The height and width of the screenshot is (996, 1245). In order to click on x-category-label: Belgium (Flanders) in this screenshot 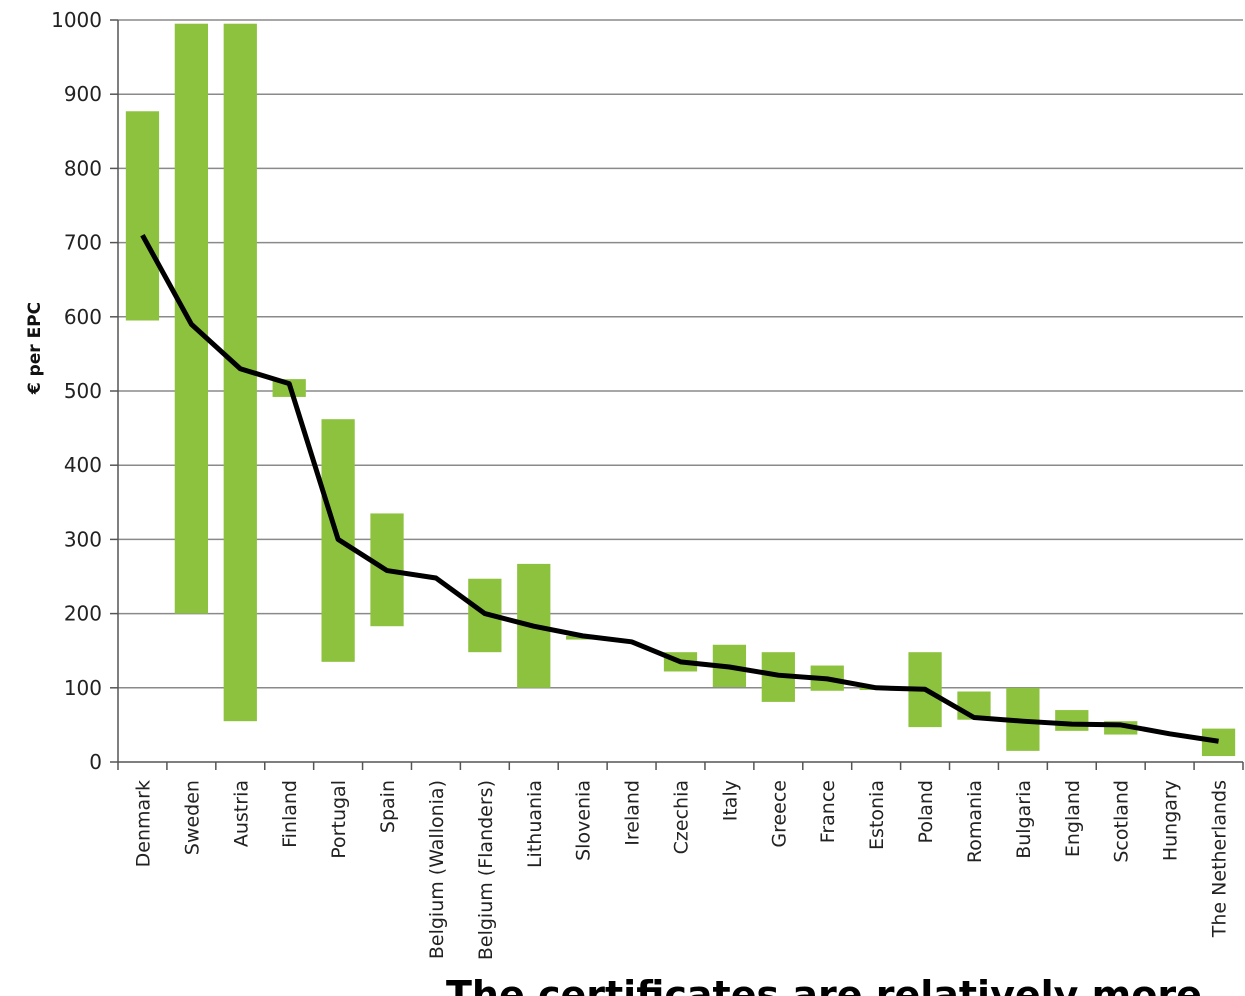, I will do `click(486, 870)`.